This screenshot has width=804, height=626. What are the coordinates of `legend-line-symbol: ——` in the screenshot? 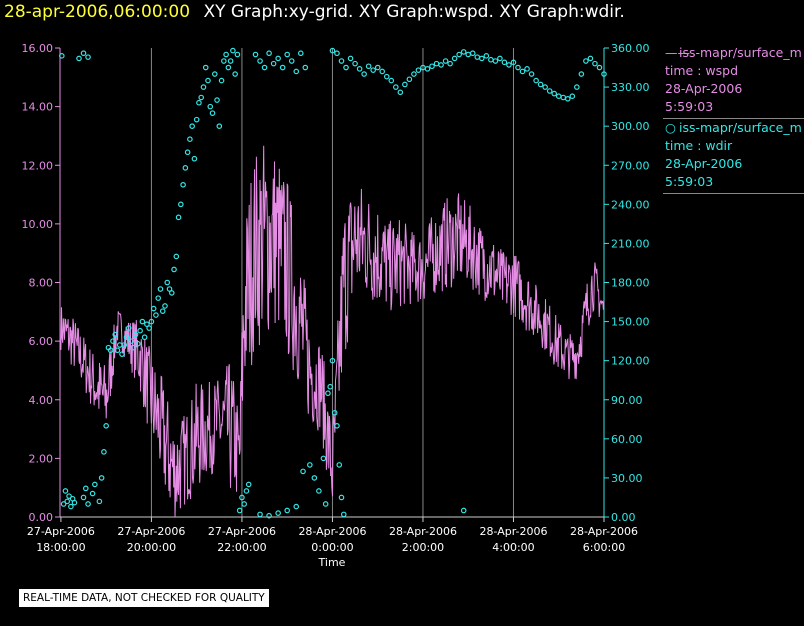 It's located at (677, 52).